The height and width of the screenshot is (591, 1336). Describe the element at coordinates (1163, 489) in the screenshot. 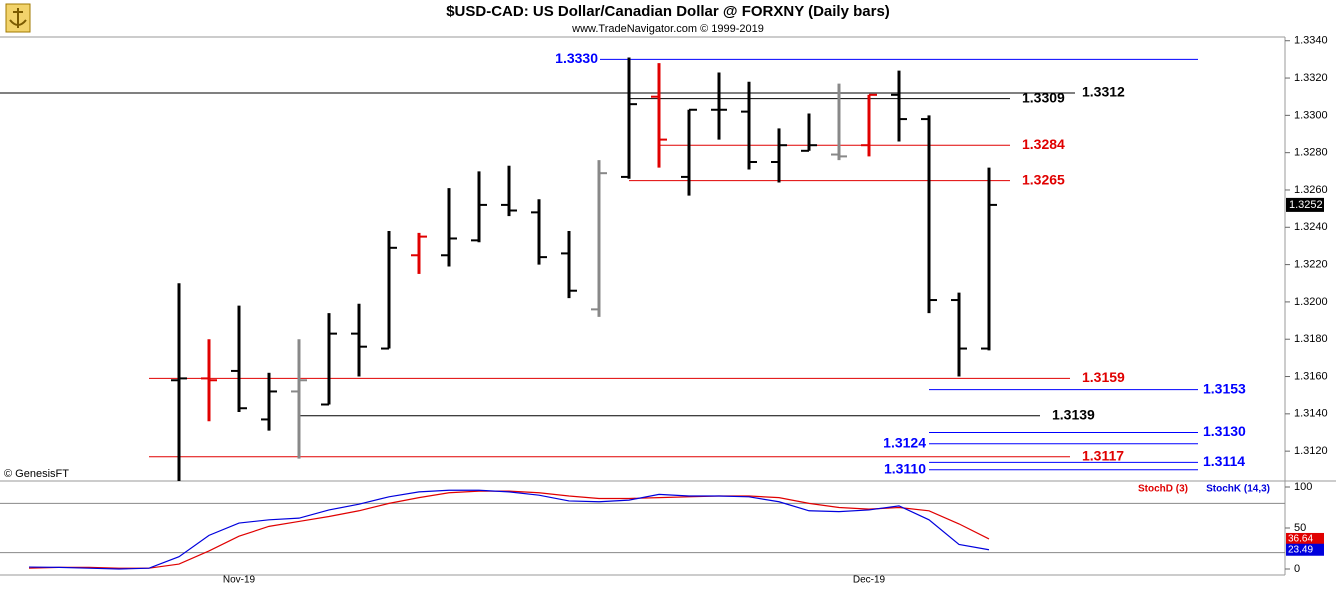

I see `legend-entry: StochD (3)` at that location.